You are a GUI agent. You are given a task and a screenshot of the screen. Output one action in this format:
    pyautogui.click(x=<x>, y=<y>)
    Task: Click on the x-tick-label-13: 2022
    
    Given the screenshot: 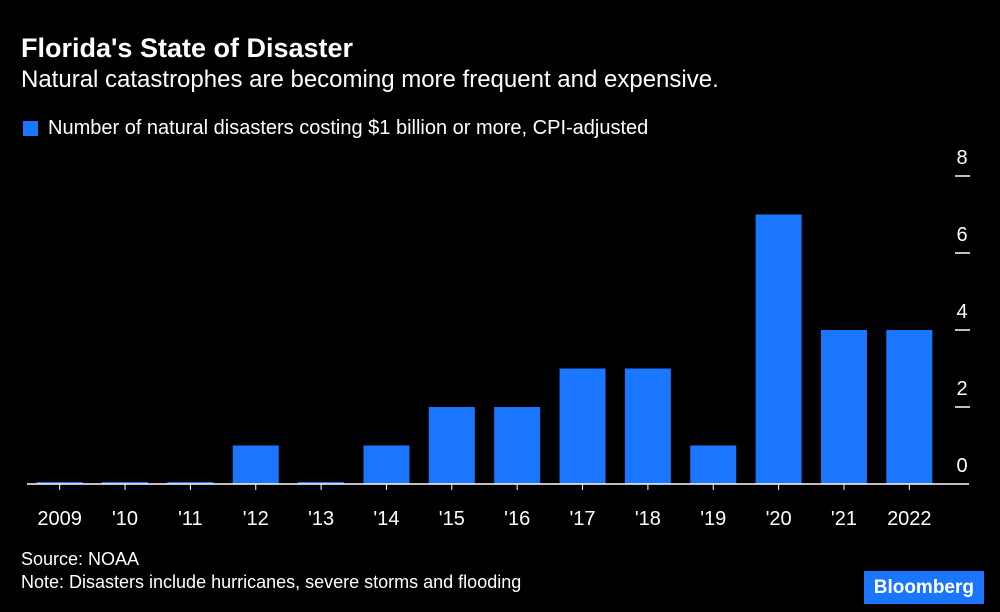 What is the action you would take?
    pyautogui.click(x=909, y=519)
    